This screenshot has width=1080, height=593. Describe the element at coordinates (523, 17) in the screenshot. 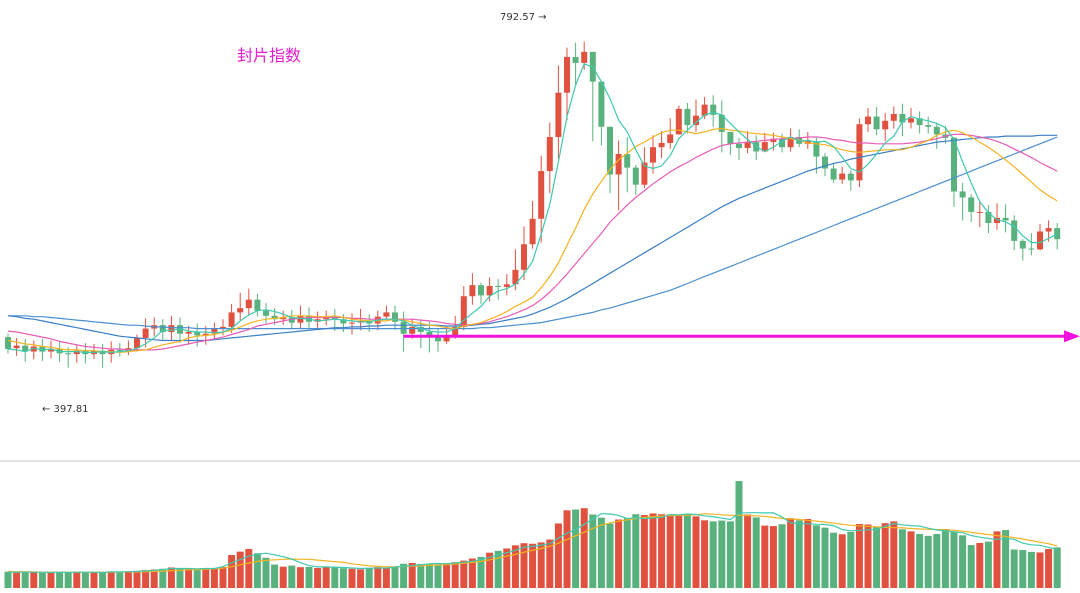

I see `high-label: 792.57 →` at that location.